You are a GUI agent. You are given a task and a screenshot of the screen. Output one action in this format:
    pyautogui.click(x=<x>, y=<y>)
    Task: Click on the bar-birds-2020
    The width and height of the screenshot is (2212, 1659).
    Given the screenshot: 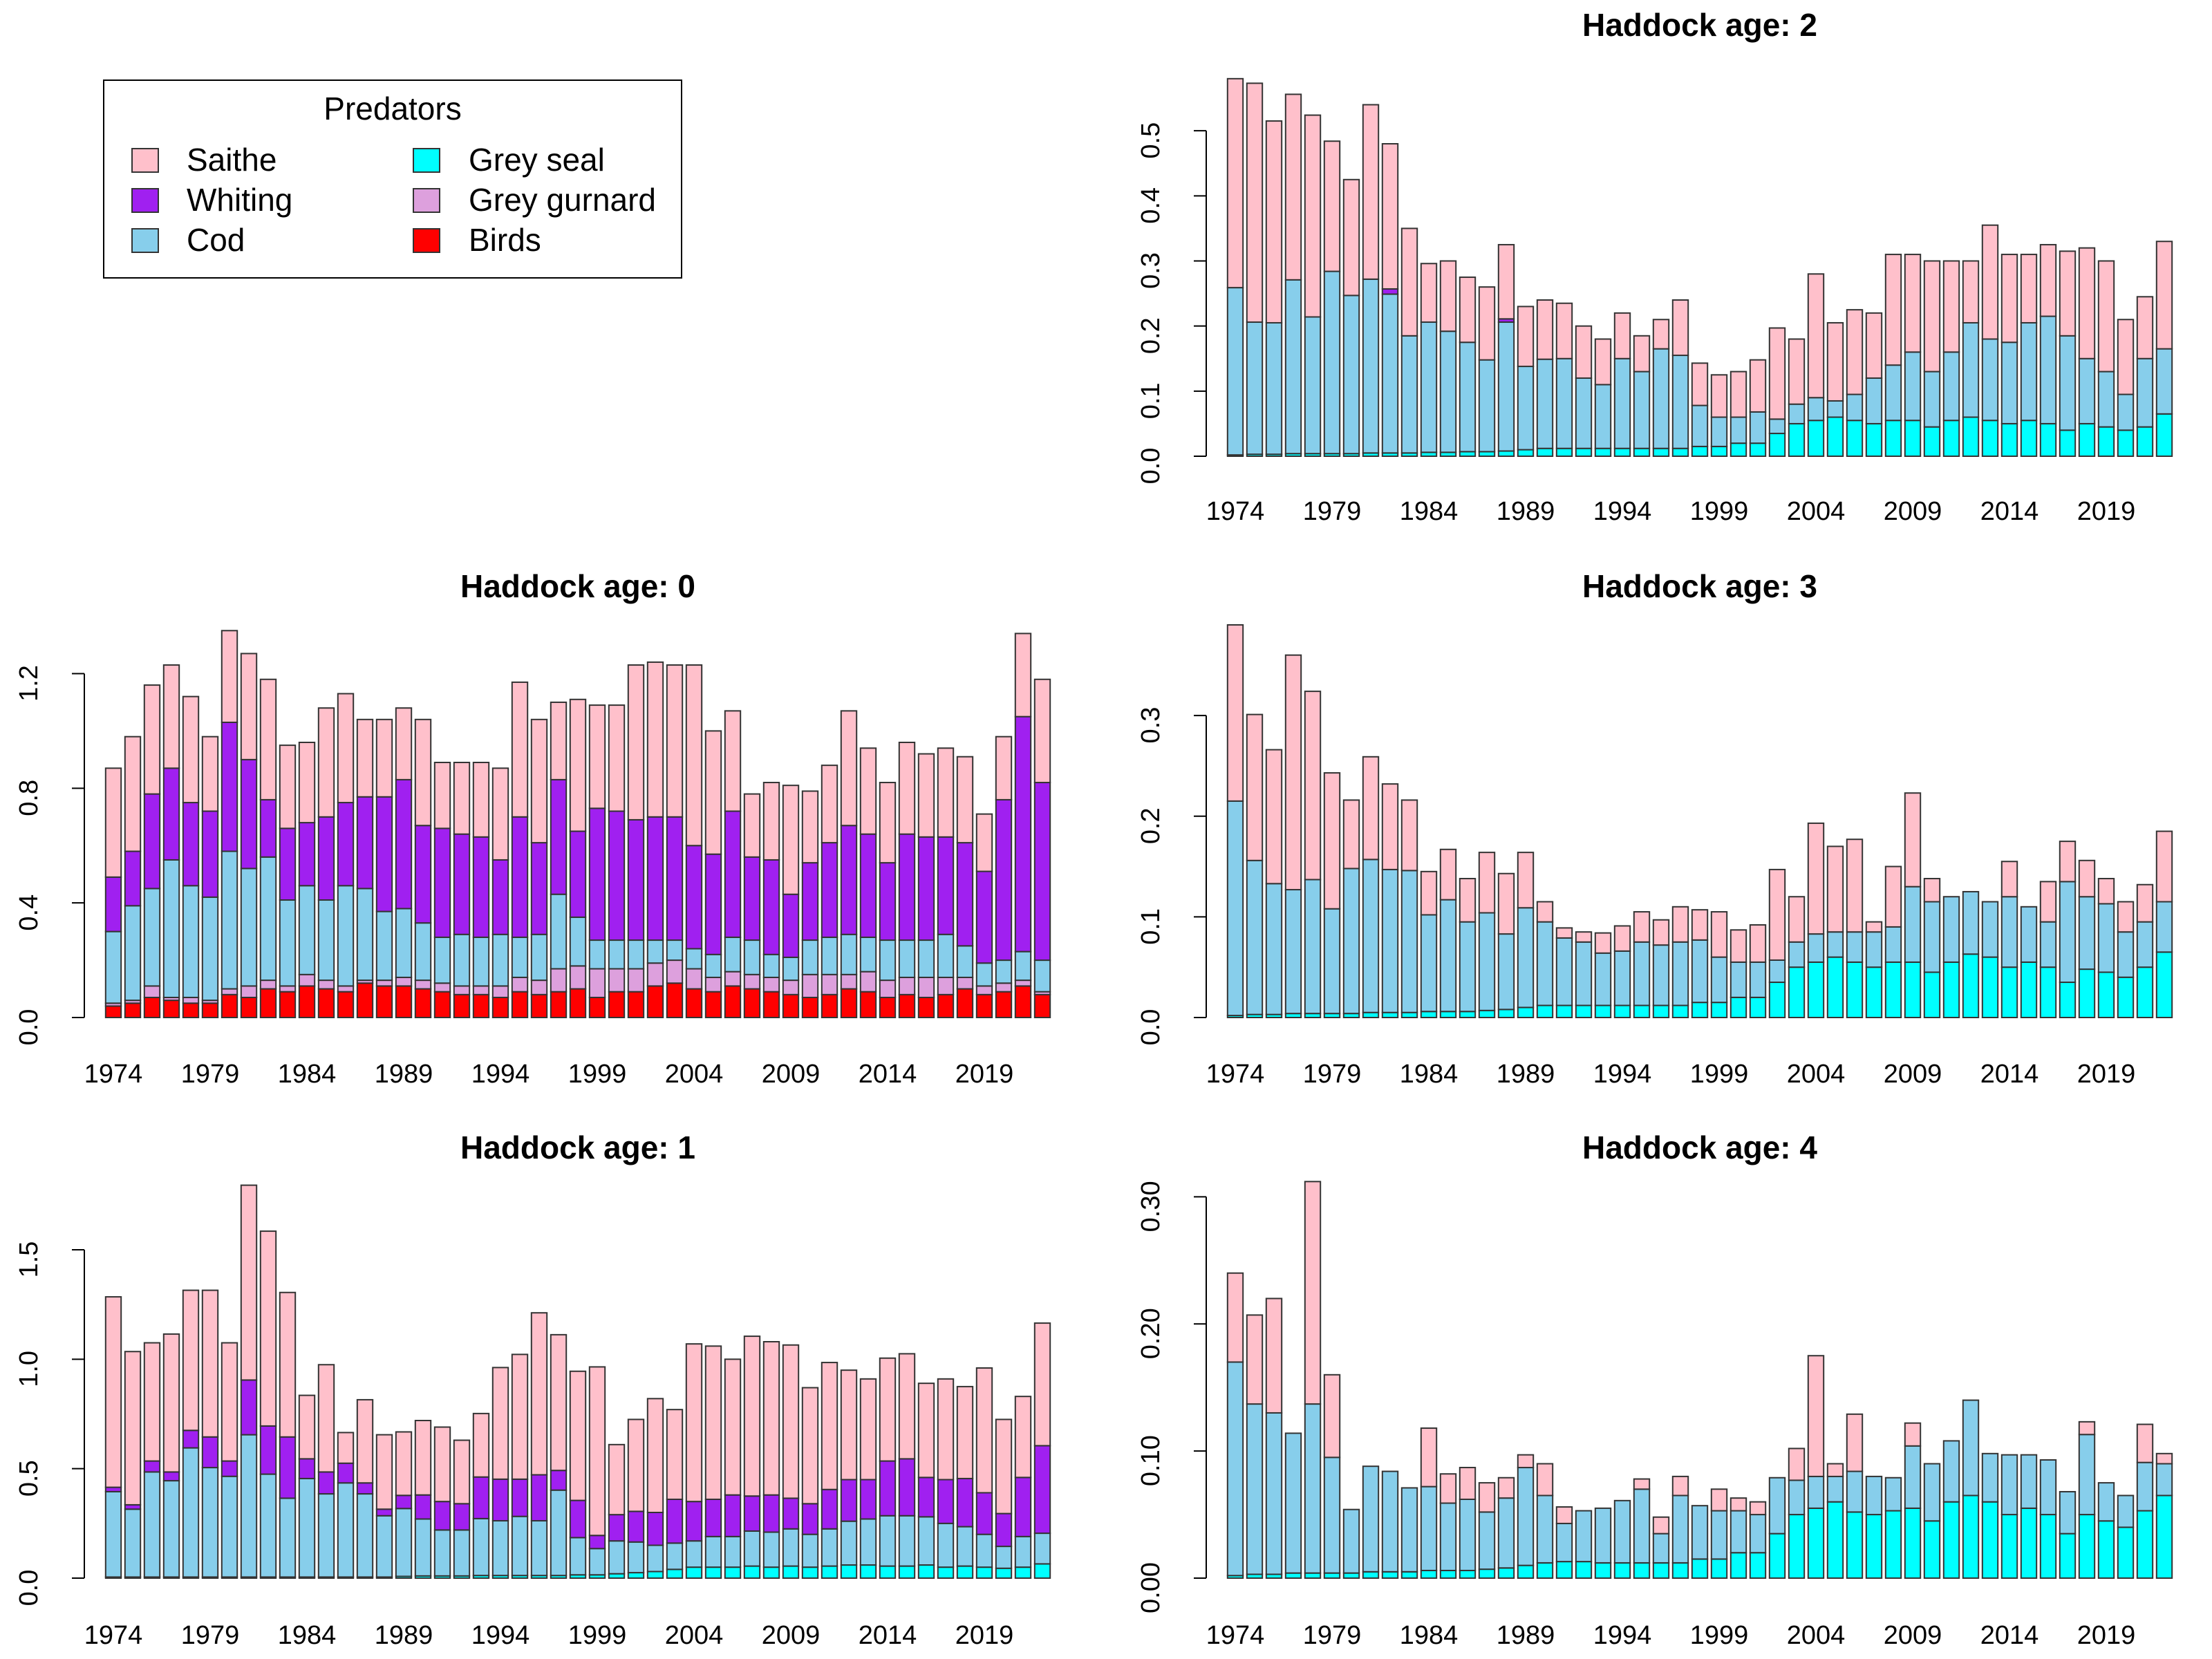 What is the action you would take?
    pyautogui.click(x=1004, y=1004)
    